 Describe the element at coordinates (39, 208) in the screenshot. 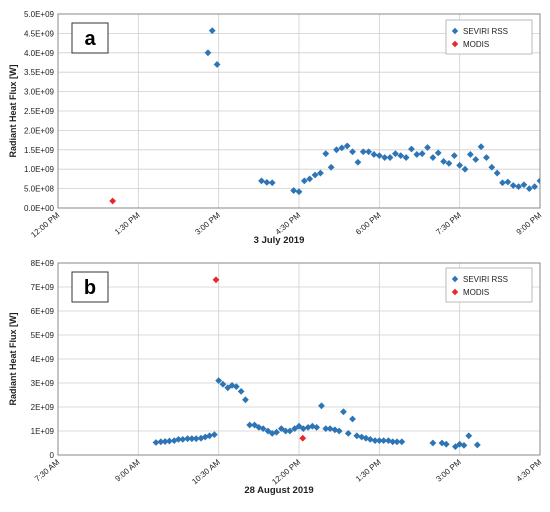

I see `y-tick-label: 0.0E+00` at that location.